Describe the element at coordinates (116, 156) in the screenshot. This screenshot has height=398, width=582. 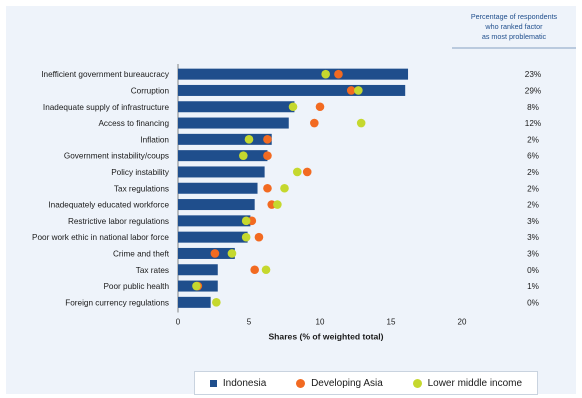
I see `category-label: Government instability/coups` at that location.